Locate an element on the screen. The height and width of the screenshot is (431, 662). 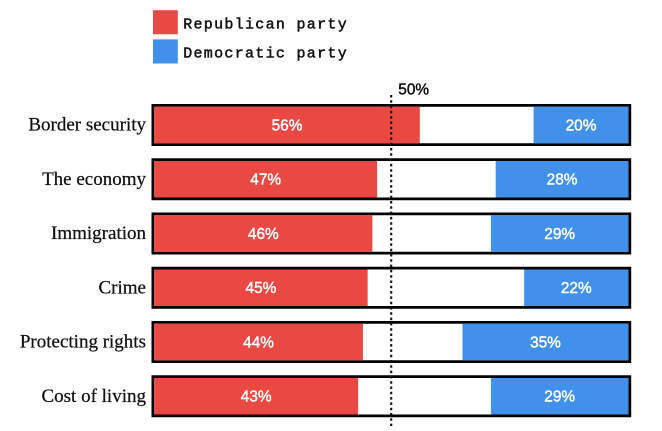
svg-text: 20% is located at coordinates (581, 125).